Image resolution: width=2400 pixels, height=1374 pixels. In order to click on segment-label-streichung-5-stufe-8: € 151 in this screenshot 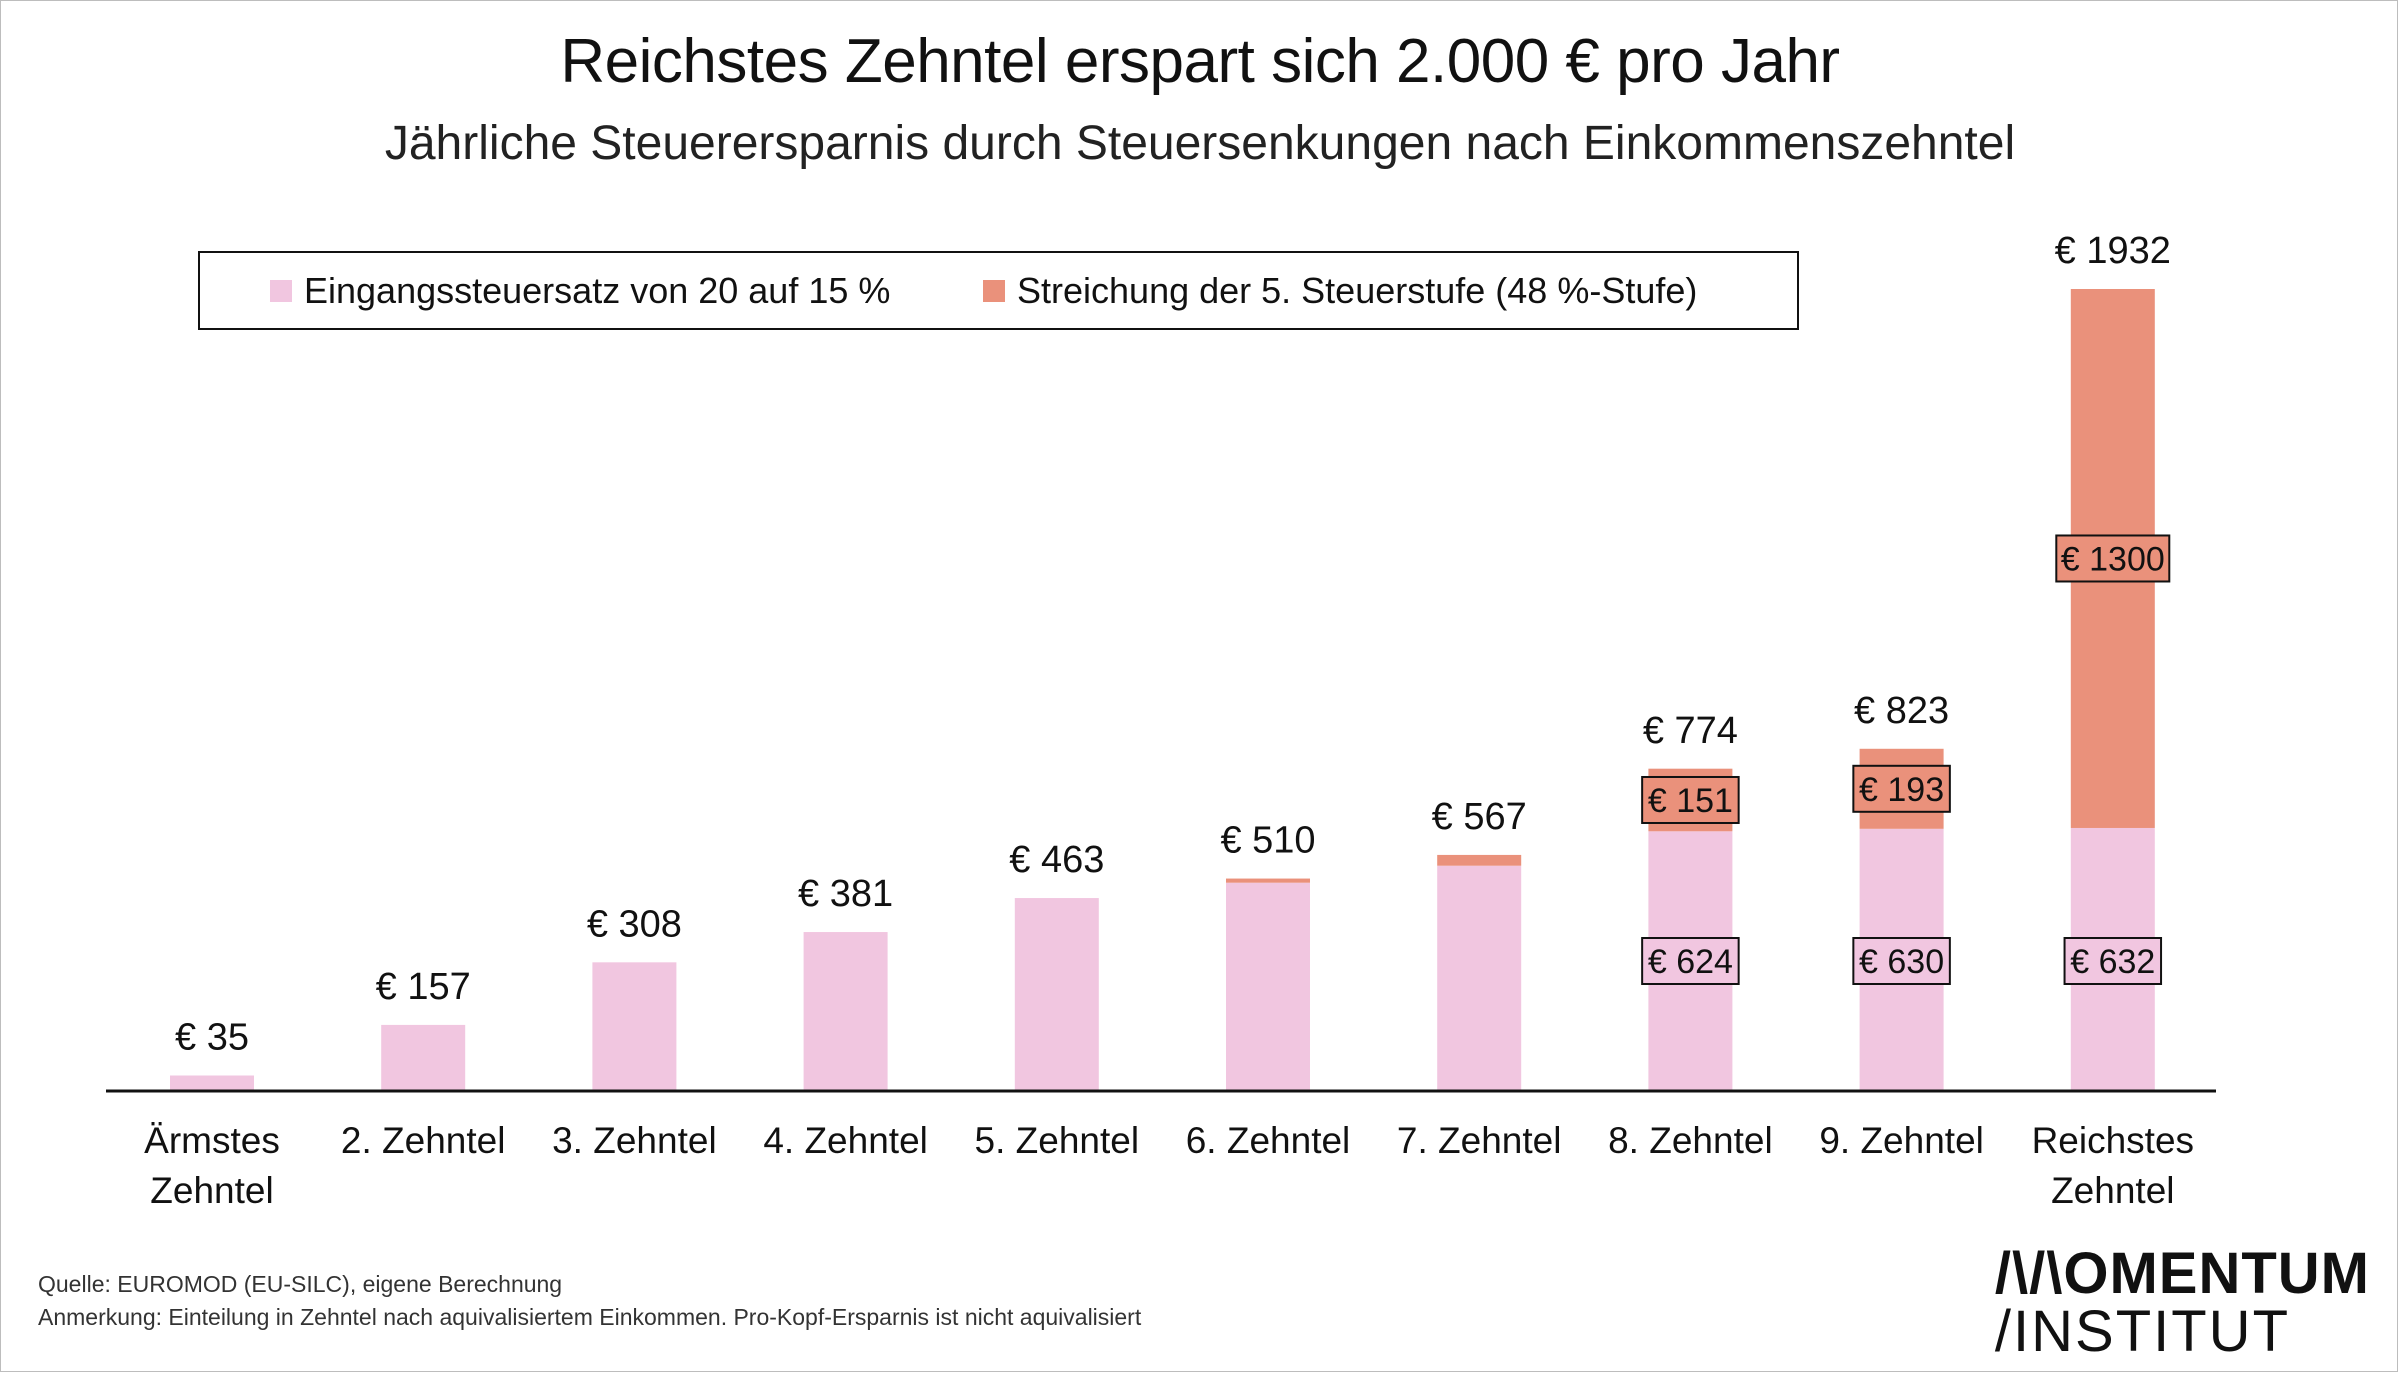, I will do `click(1690, 799)`.